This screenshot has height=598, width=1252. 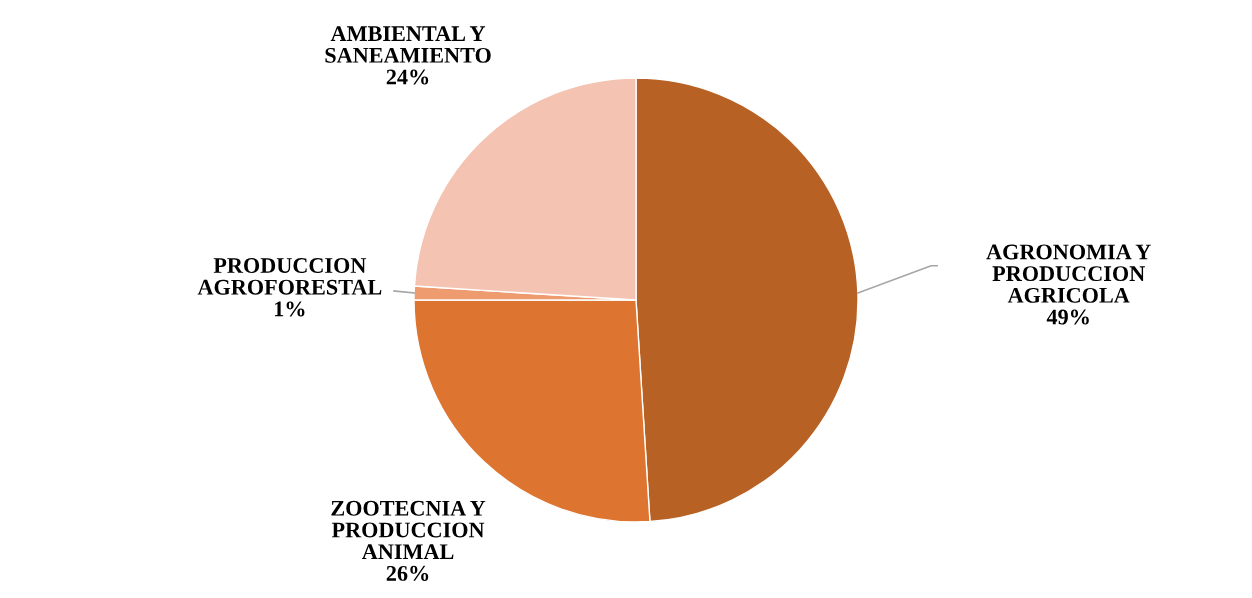 I want to click on slice-label: AMBIENTAL Y SANEAMIENTO, so click(x=408, y=44).